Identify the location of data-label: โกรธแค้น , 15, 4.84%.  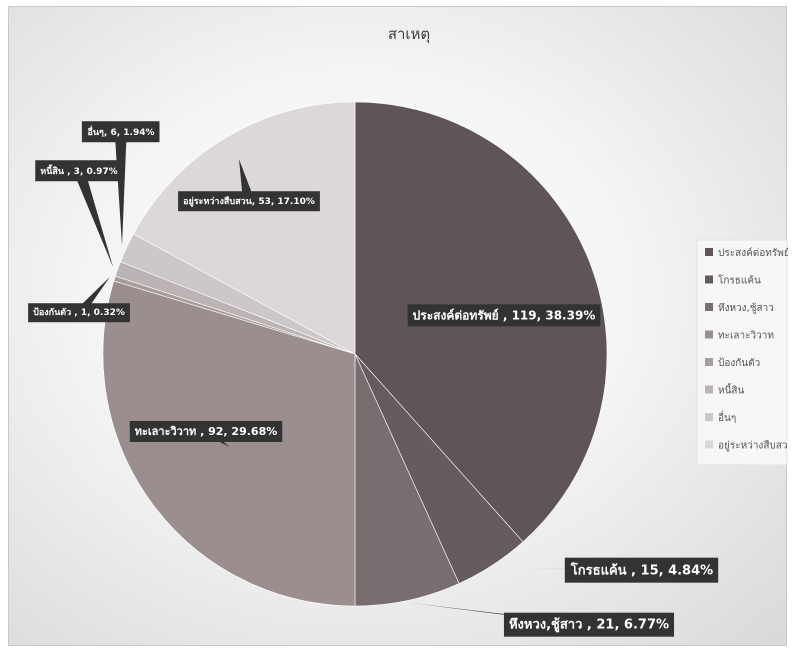
(606, 570).